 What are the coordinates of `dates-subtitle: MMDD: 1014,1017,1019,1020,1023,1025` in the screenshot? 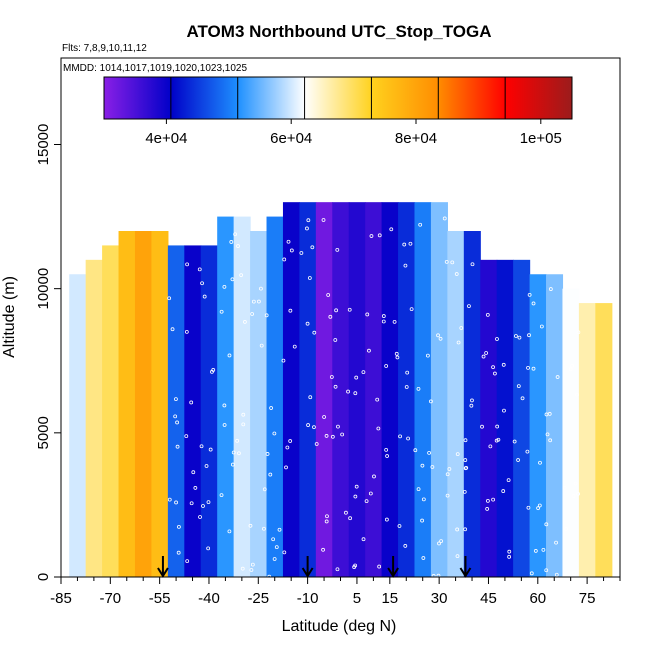 It's located at (155, 68).